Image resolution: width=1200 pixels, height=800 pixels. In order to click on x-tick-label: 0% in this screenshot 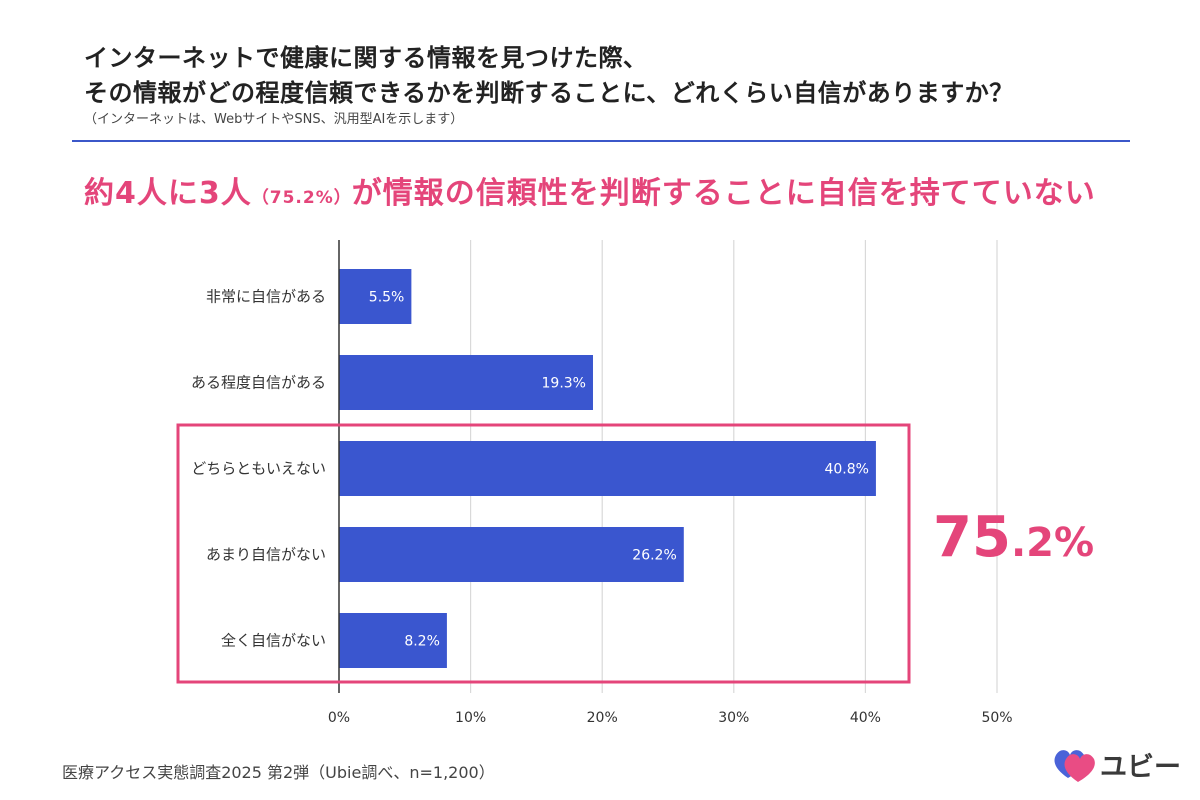, I will do `click(339, 718)`.